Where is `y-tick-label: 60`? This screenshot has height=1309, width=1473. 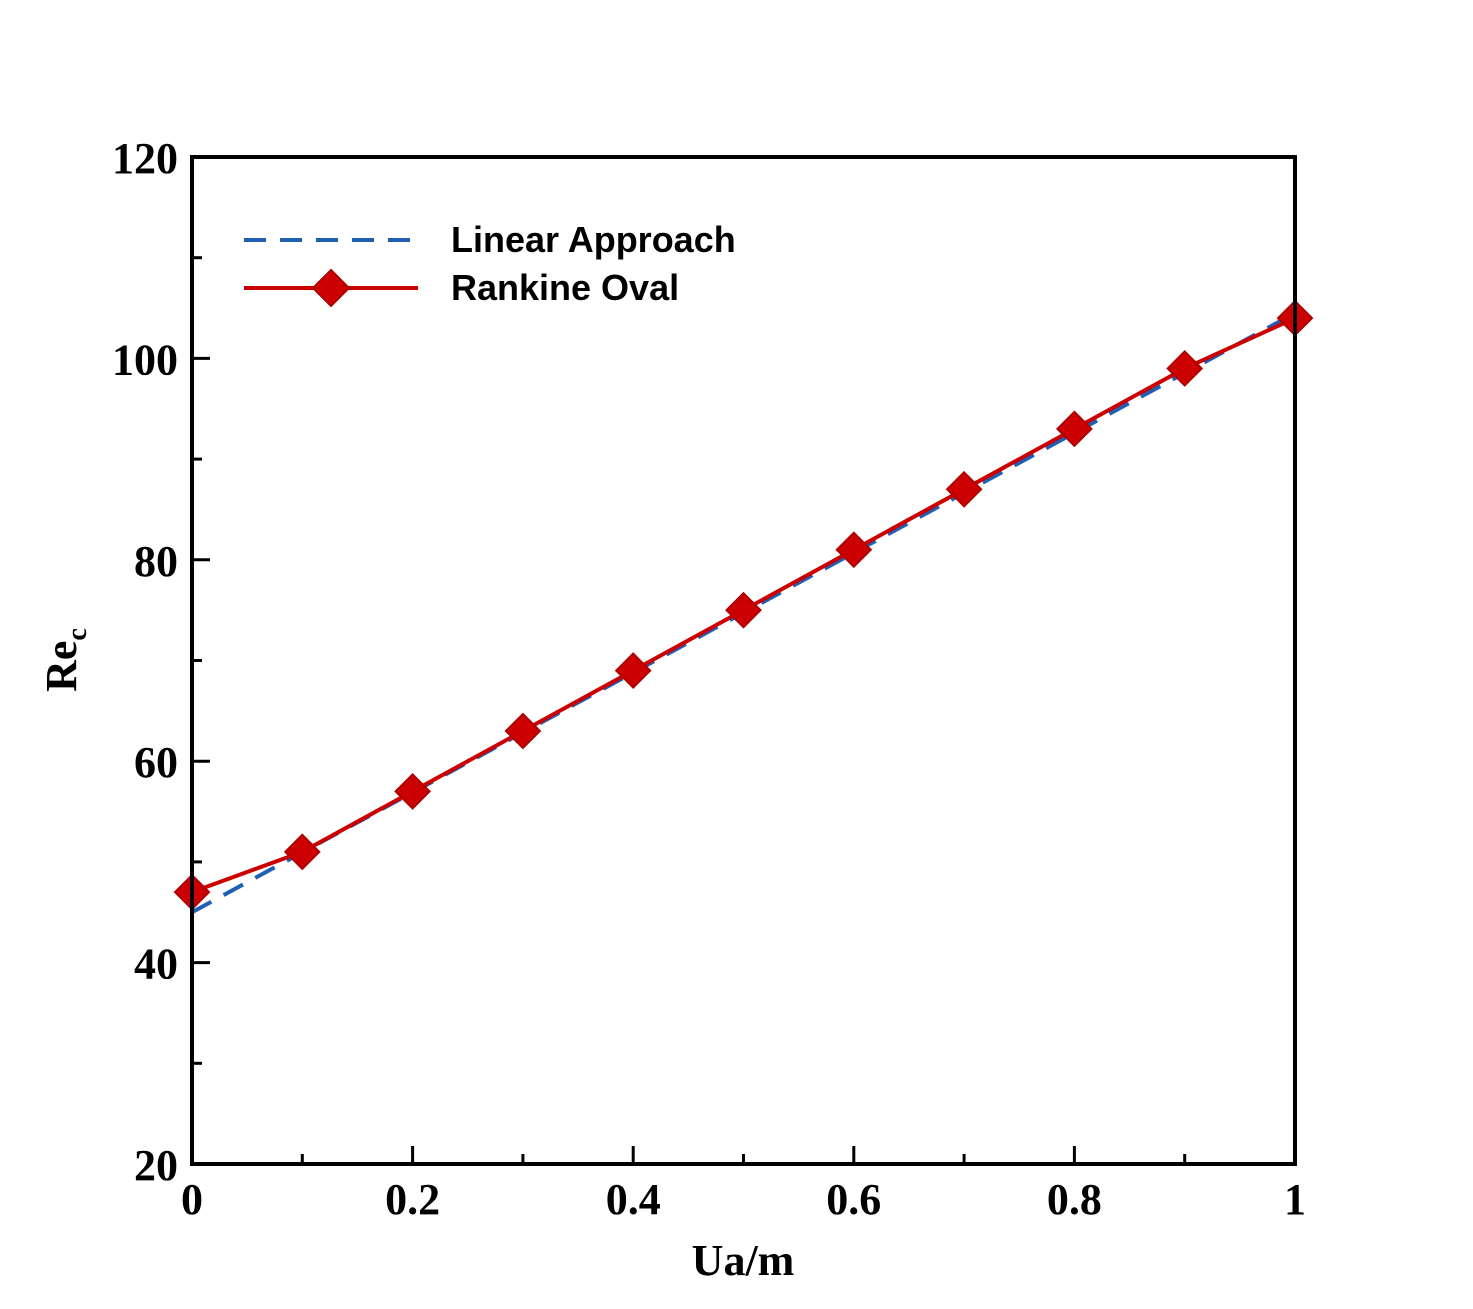 y-tick-label: 60 is located at coordinates (156, 762).